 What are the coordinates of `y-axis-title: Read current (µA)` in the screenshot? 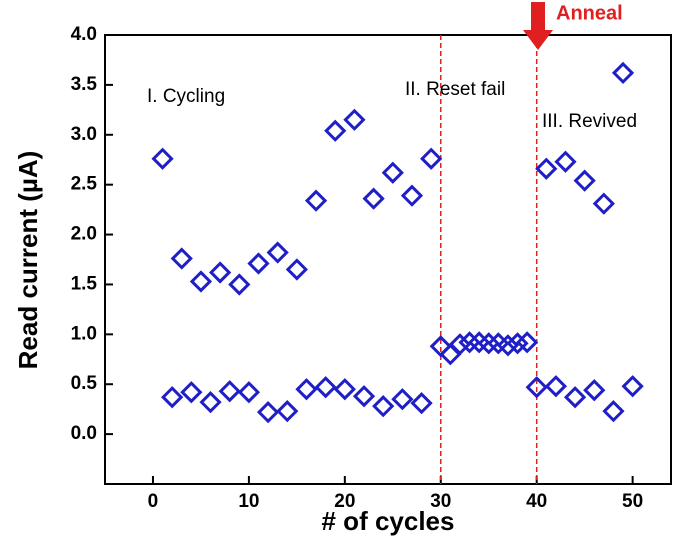 It's located at (28, 260).